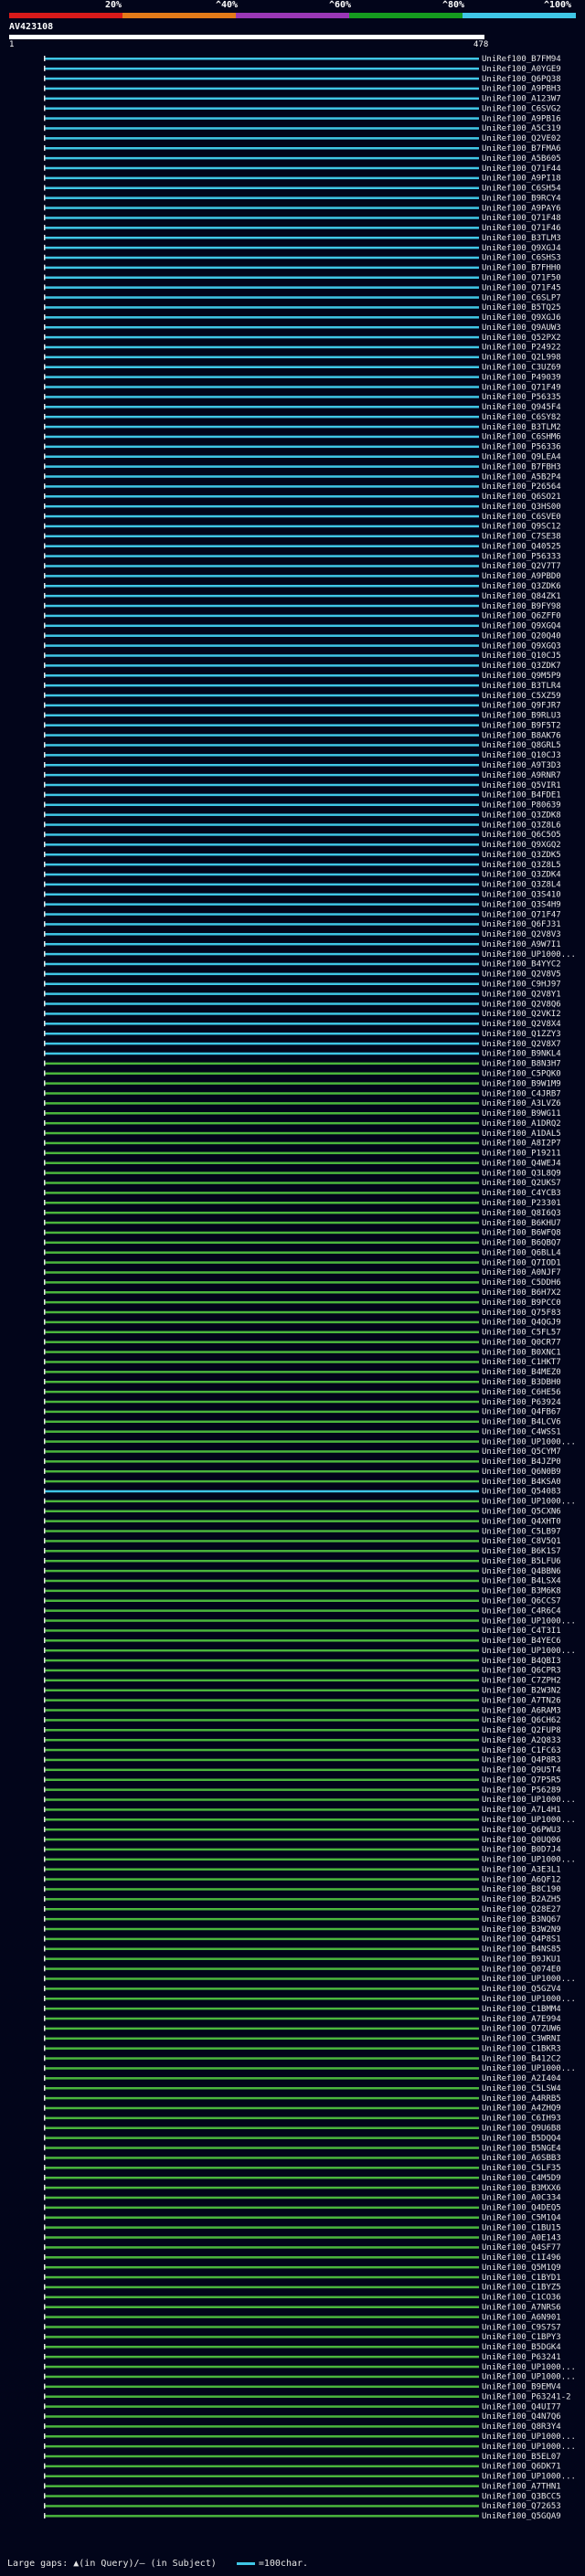 This screenshot has height=2576, width=585. I want to click on hit-label: UniRef100_A5B2P4, so click(521, 477).